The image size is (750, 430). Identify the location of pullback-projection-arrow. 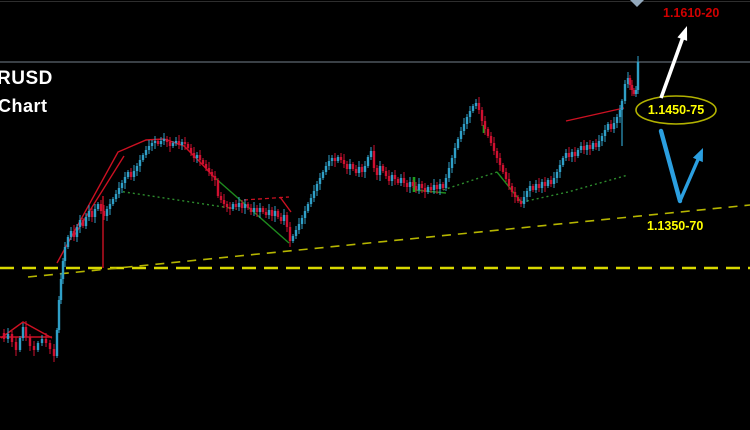
(680, 166).